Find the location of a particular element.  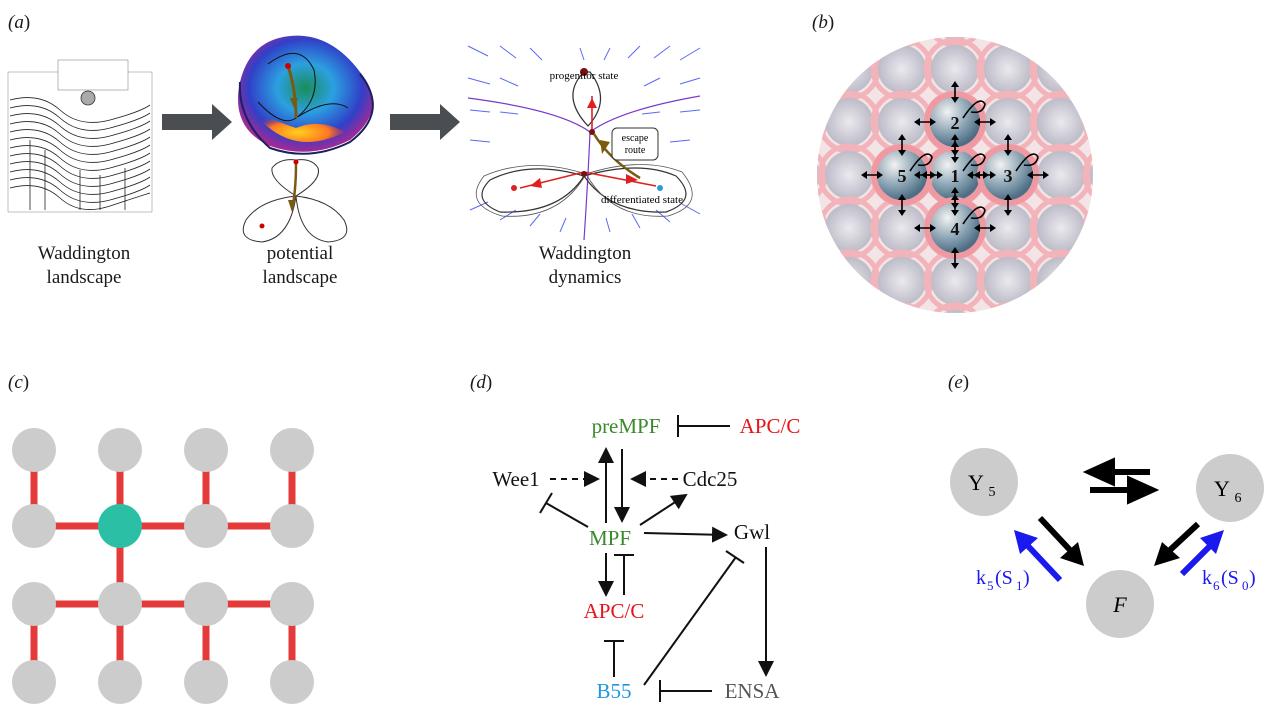

y6-subscript: 6 is located at coordinates (1238, 498).